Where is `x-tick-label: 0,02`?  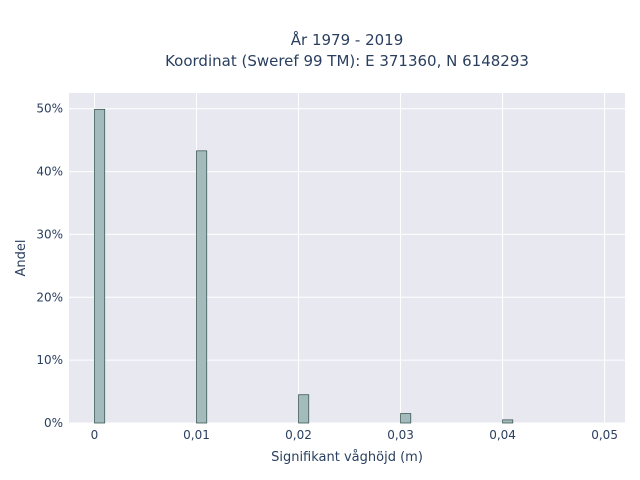
x-tick-label: 0,02 is located at coordinates (298, 435).